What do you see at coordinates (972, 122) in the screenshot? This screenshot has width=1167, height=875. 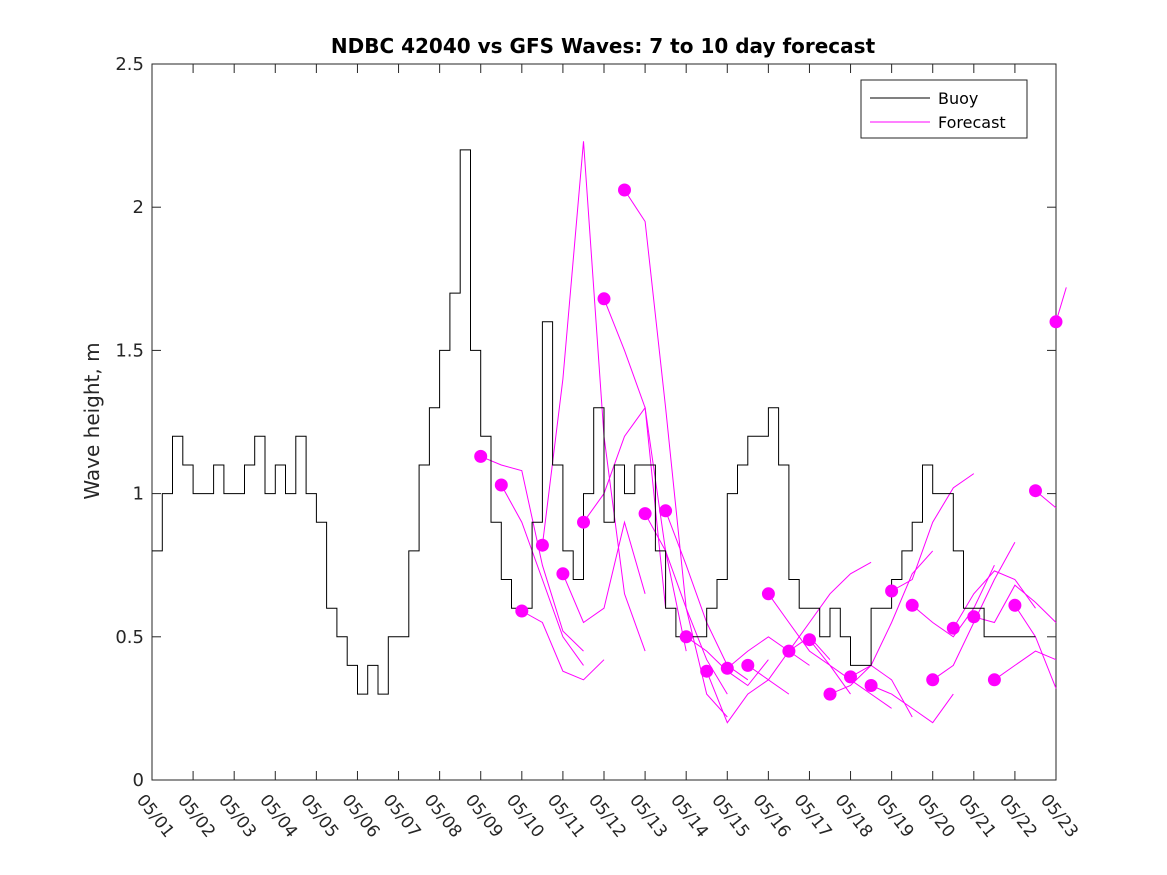 I see `legend-label-forecast: Forecast` at bounding box center [972, 122].